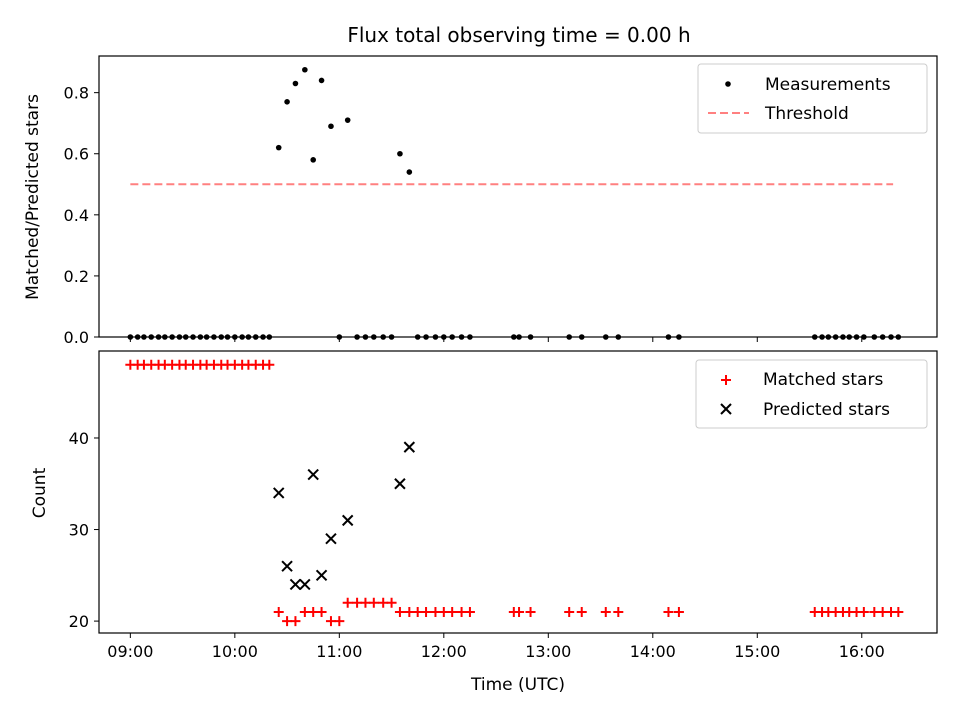 Image resolution: width=960 pixels, height=720 pixels. What do you see at coordinates (79, 621) in the screenshot?
I see `bottom-y-tick-label: 20` at bounding box center [79, 621].